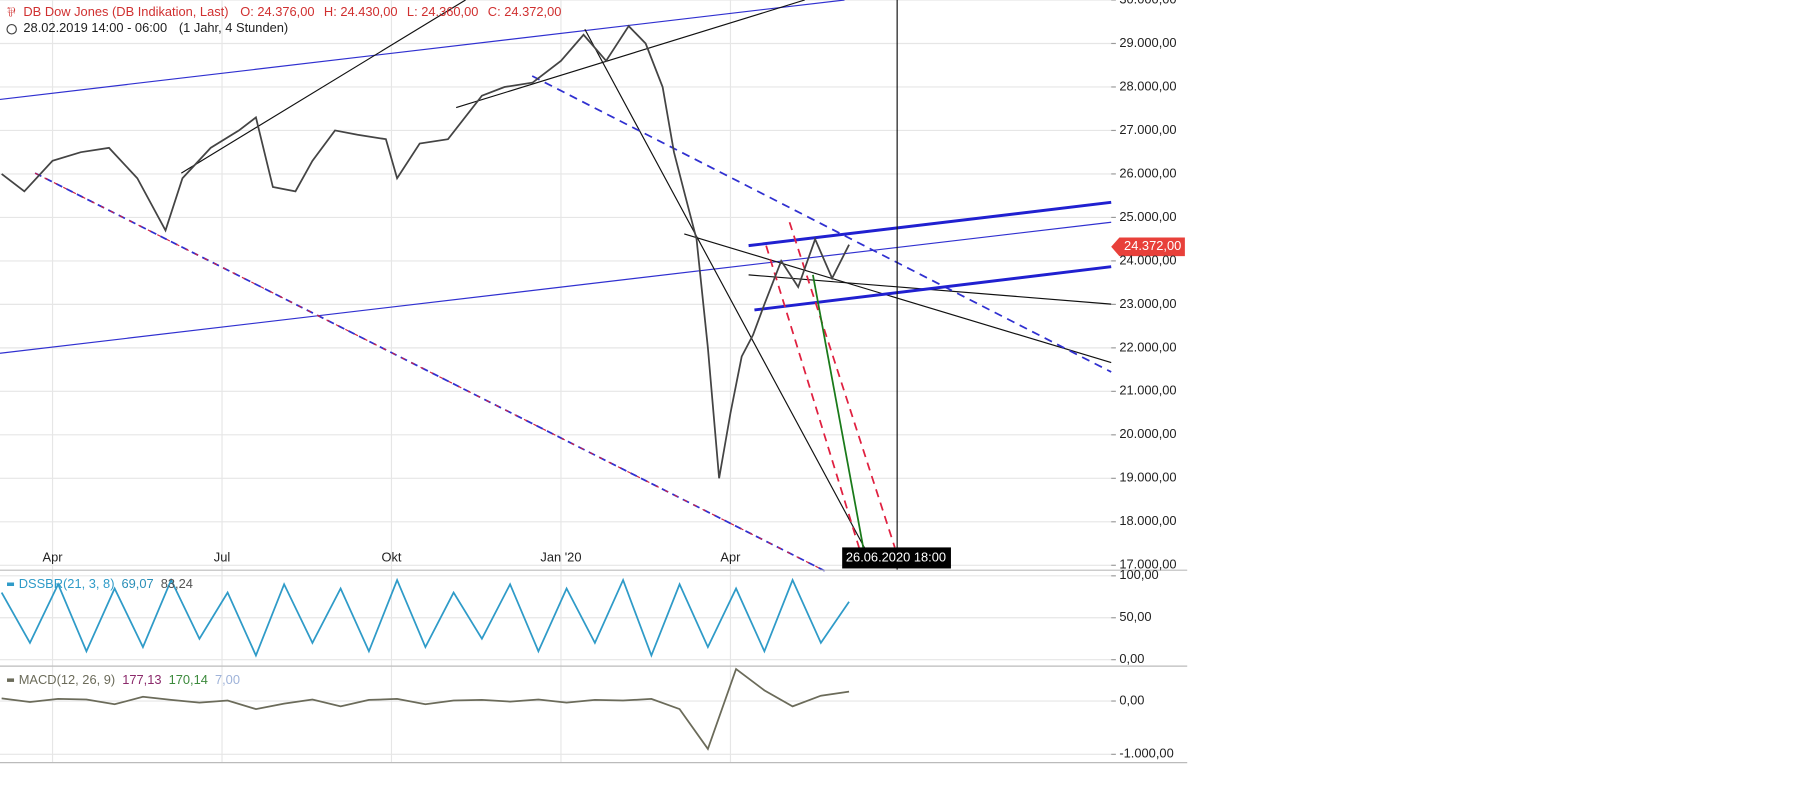 The width and height of the screenshot is (1813, 810). What do you see at coordinates (1147, 42) in the screenshot?
I see `y-tick-label: 29.000,00` at bounding box center [1147, 42].